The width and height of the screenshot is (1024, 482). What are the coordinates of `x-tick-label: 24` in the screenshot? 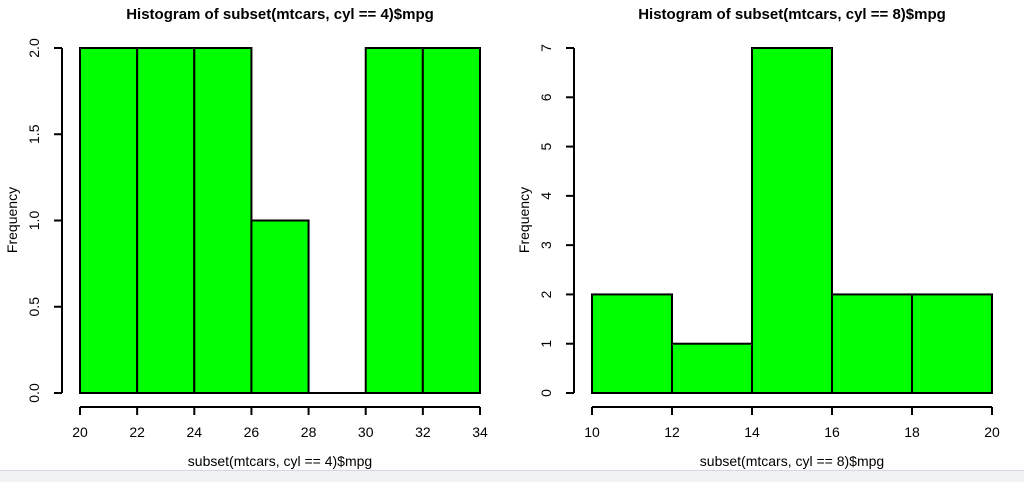 It's located at (194, 432).